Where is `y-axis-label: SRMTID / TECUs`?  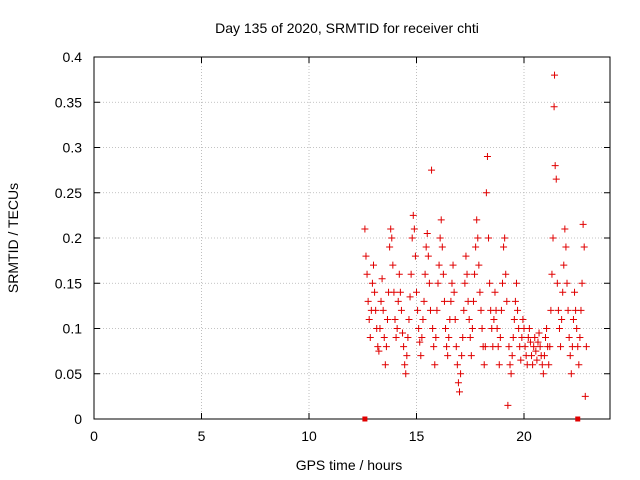
y-axis-label: SRMTID / TECUs is located at coordinates (13, 238).